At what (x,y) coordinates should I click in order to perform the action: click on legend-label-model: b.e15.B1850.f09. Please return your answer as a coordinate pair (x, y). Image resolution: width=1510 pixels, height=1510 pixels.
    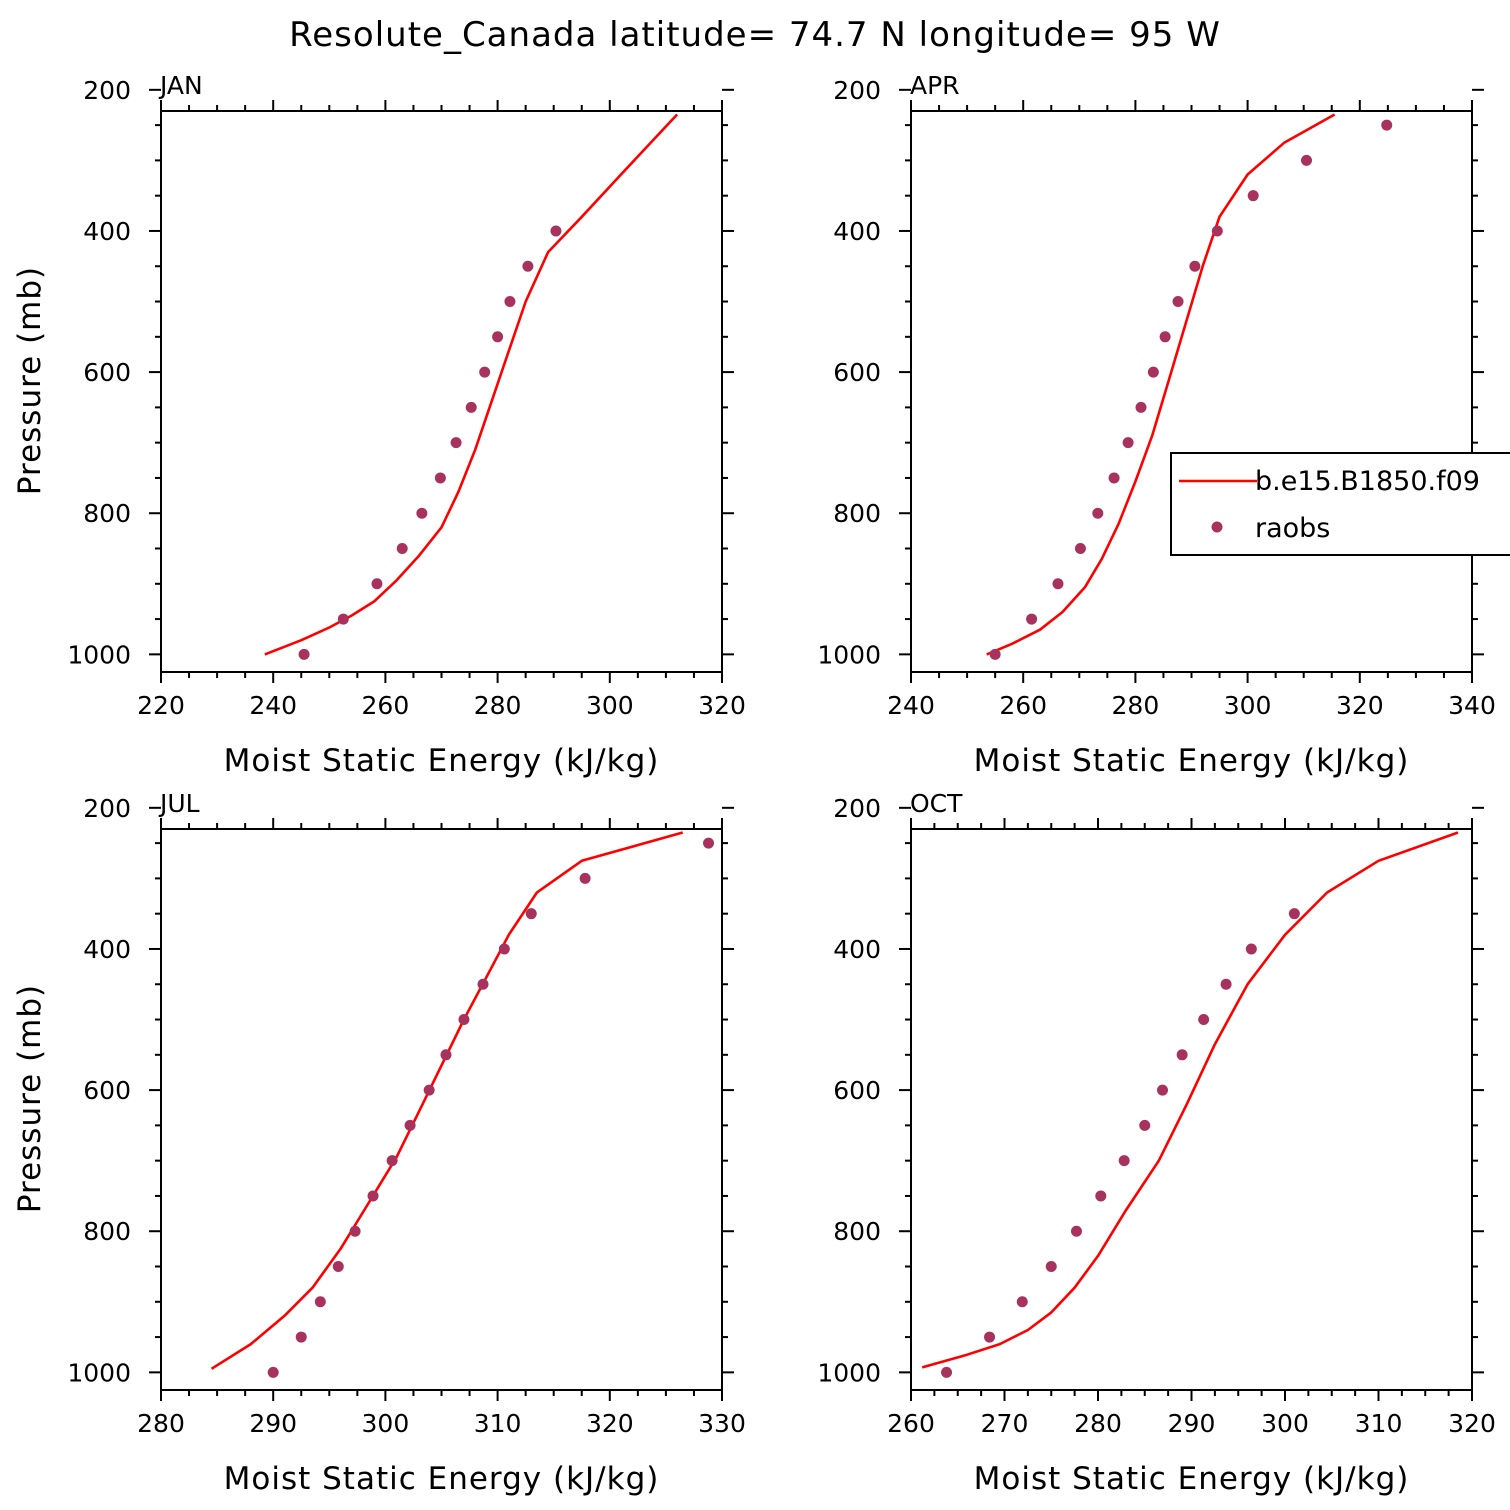
    Looking at the image, I should click on (1367, 481).